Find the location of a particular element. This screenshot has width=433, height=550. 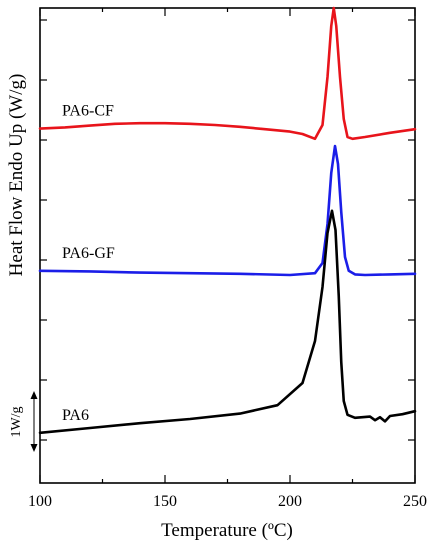

scale-bar-arrow-up-icon is located at coordinates (34, 395).